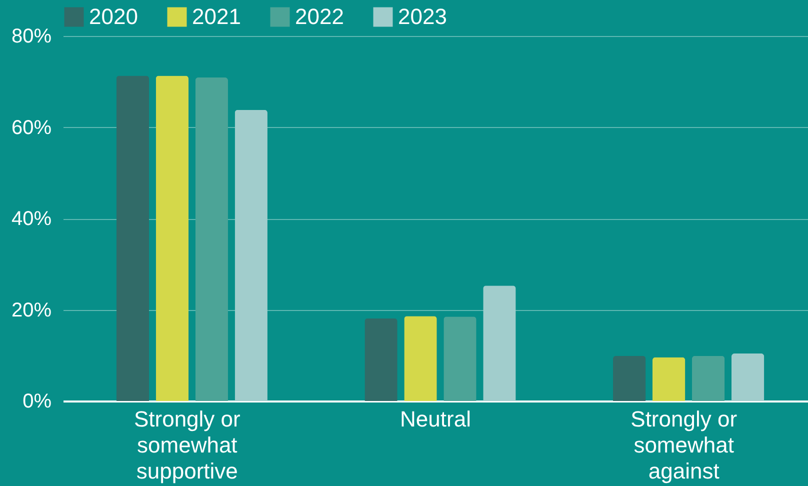  Describe the element at coordinates (37, 401) in the screenshot. I see `y-tick-label: 0%` at that location.